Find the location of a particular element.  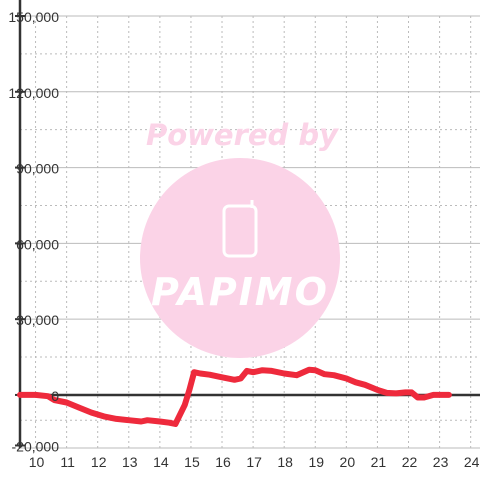

x-tick-label: 24 is located at coordinates (472, 462).